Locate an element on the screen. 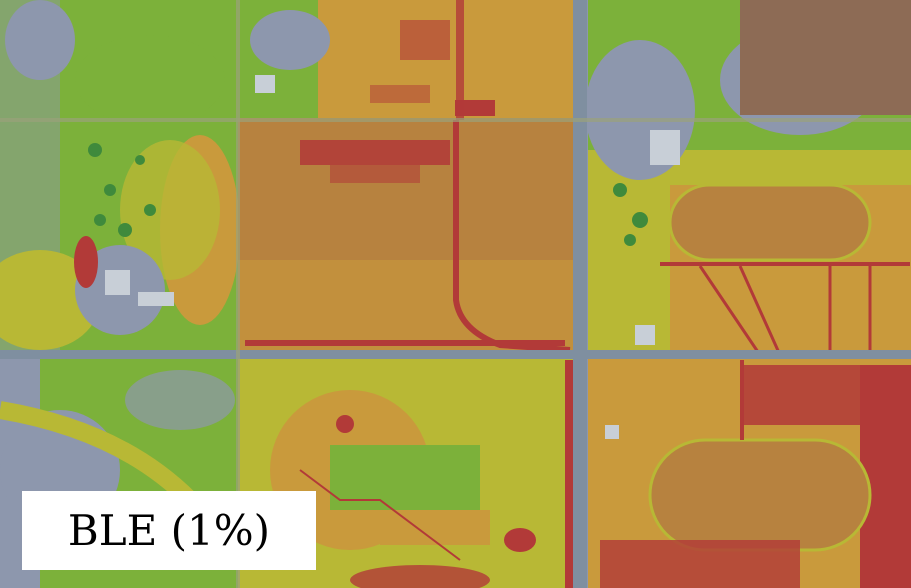 The height and width of the screenshot is (588, 911). scenario-label: BLE (1%) is located at coordinates (169, 530).